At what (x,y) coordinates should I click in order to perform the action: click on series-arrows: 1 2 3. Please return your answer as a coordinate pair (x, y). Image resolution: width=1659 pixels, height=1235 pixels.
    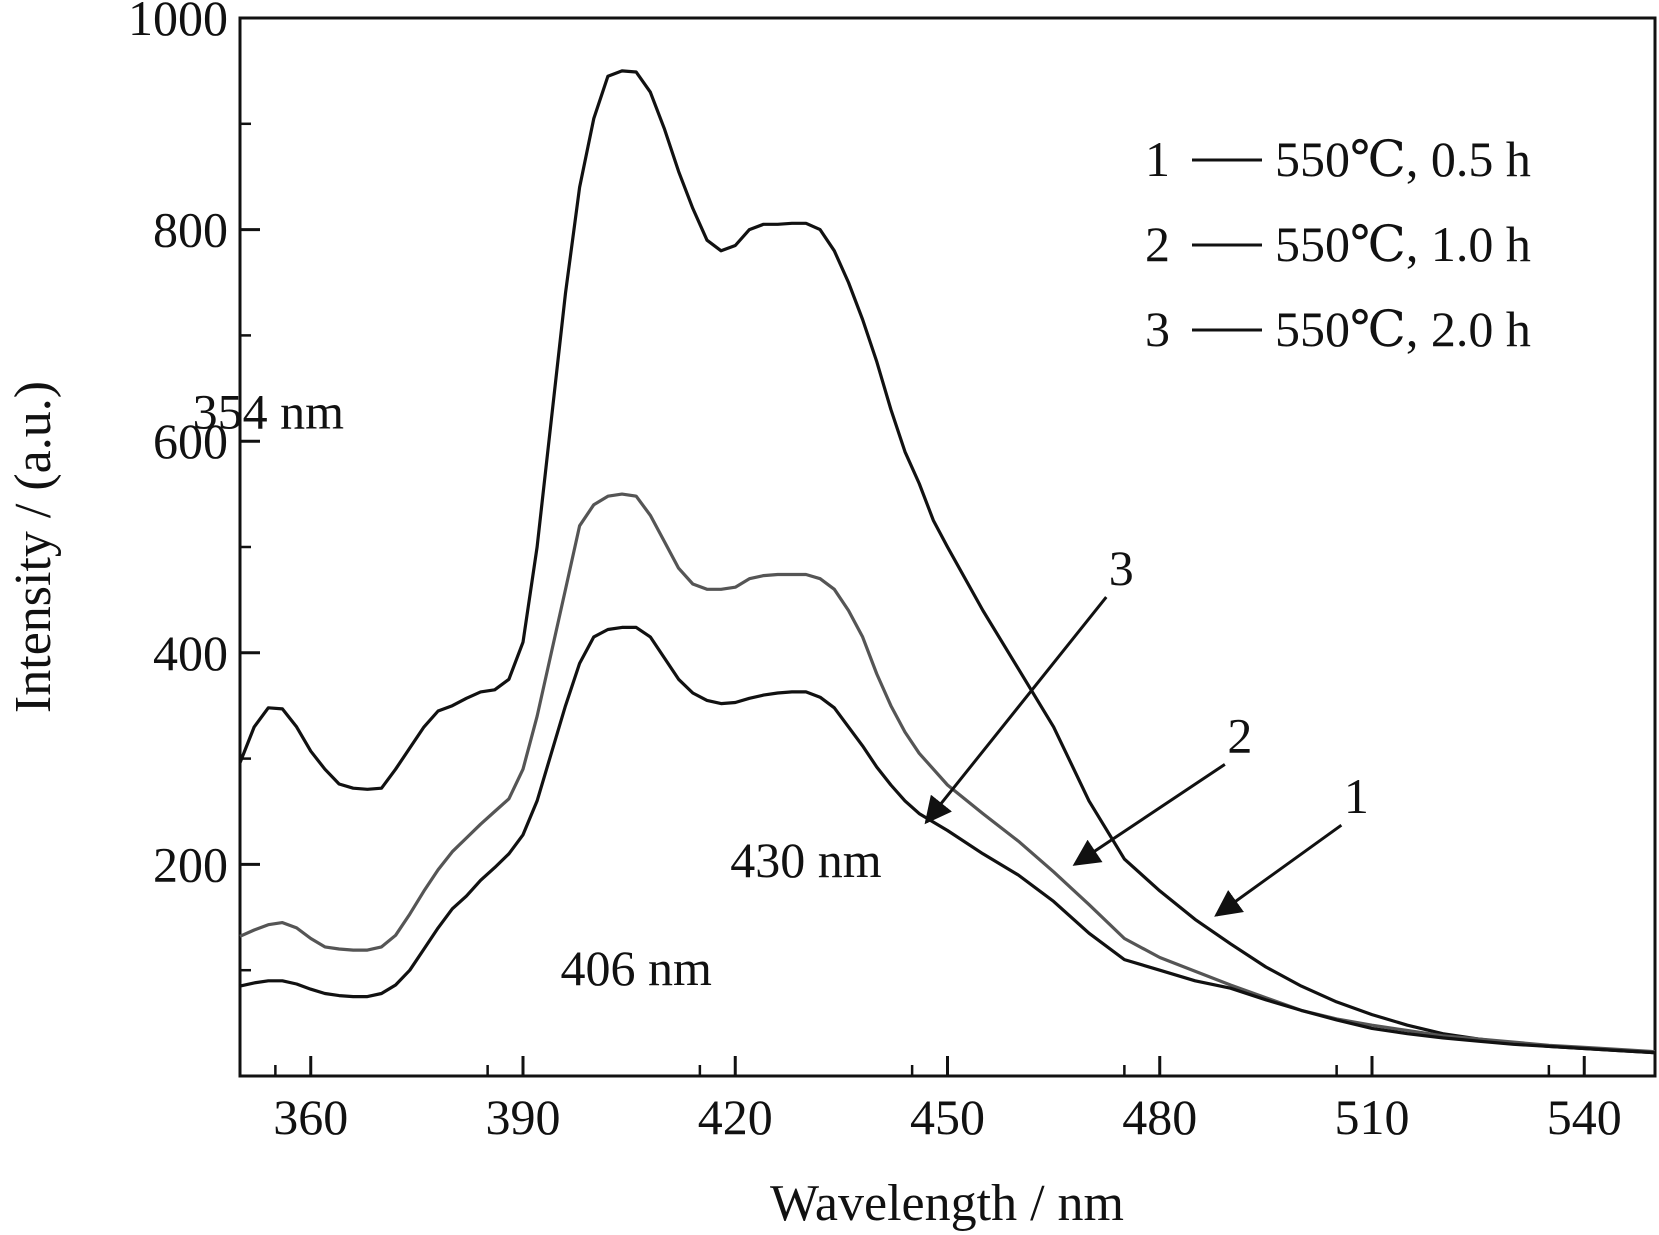
    Looking at the image, I should click on (1146, 728).